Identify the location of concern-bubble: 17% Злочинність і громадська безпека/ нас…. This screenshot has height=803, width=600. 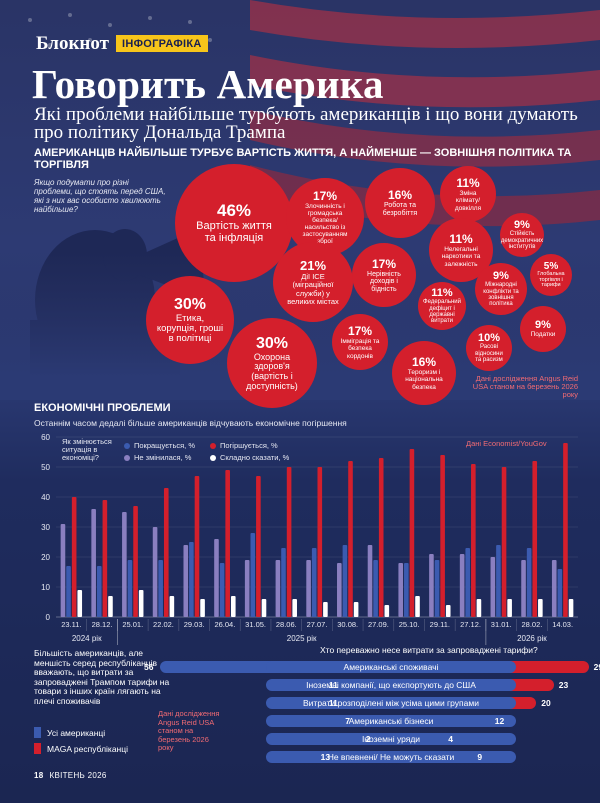
(325, 217).